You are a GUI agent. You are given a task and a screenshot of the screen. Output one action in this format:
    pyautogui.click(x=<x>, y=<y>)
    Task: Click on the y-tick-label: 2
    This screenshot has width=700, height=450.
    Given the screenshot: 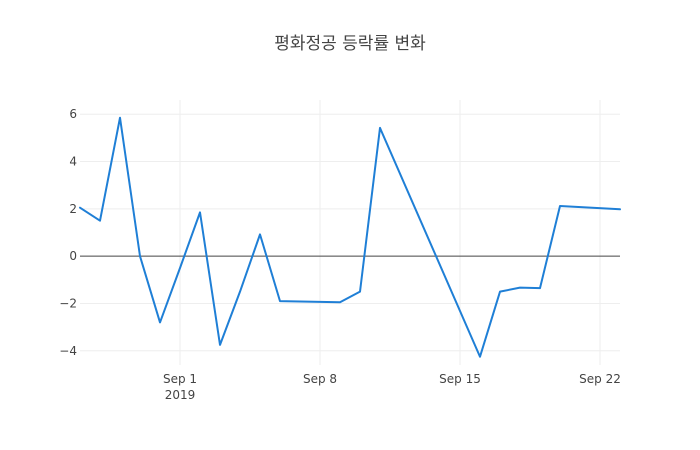 What is the action you would take?
    pyautogui.click(x=73, y=209)
    